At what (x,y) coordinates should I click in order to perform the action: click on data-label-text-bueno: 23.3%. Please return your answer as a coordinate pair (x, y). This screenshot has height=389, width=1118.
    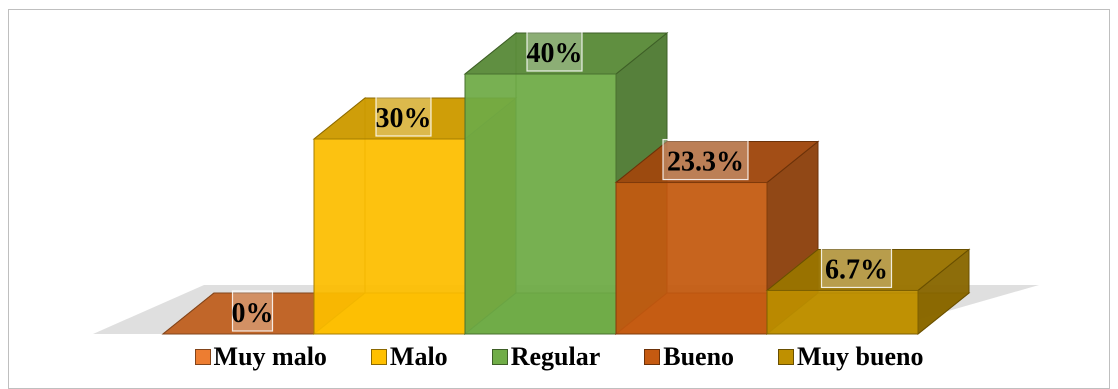
    Looking at the image, I should click on (705, 162).